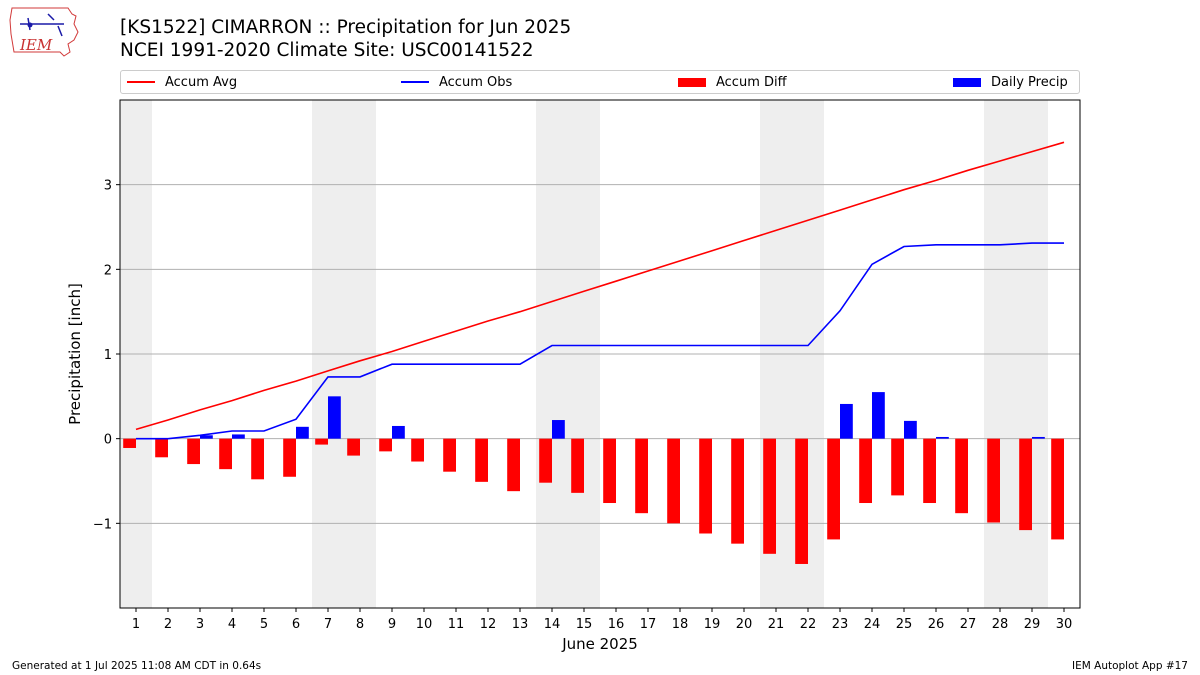  What do you see at coordinates (552, 624) in the screenshot?
I see `x-tick-label-14: 14` at bounding box center [552, 624].